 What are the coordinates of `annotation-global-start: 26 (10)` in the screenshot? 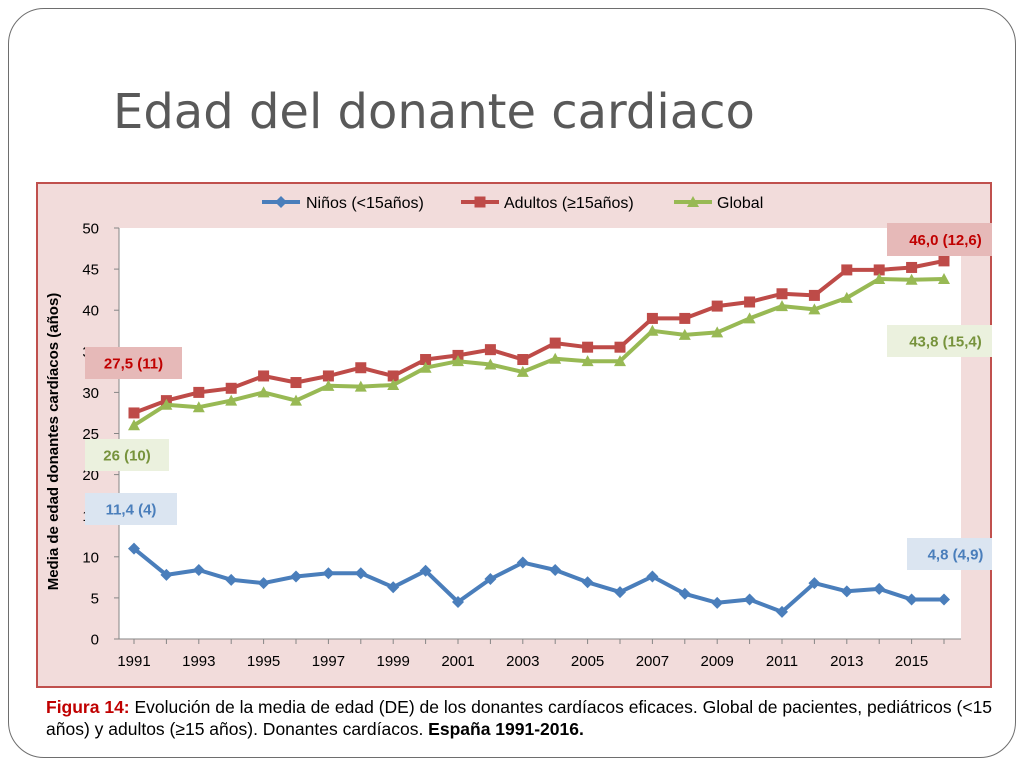 It's located at (127, 455).